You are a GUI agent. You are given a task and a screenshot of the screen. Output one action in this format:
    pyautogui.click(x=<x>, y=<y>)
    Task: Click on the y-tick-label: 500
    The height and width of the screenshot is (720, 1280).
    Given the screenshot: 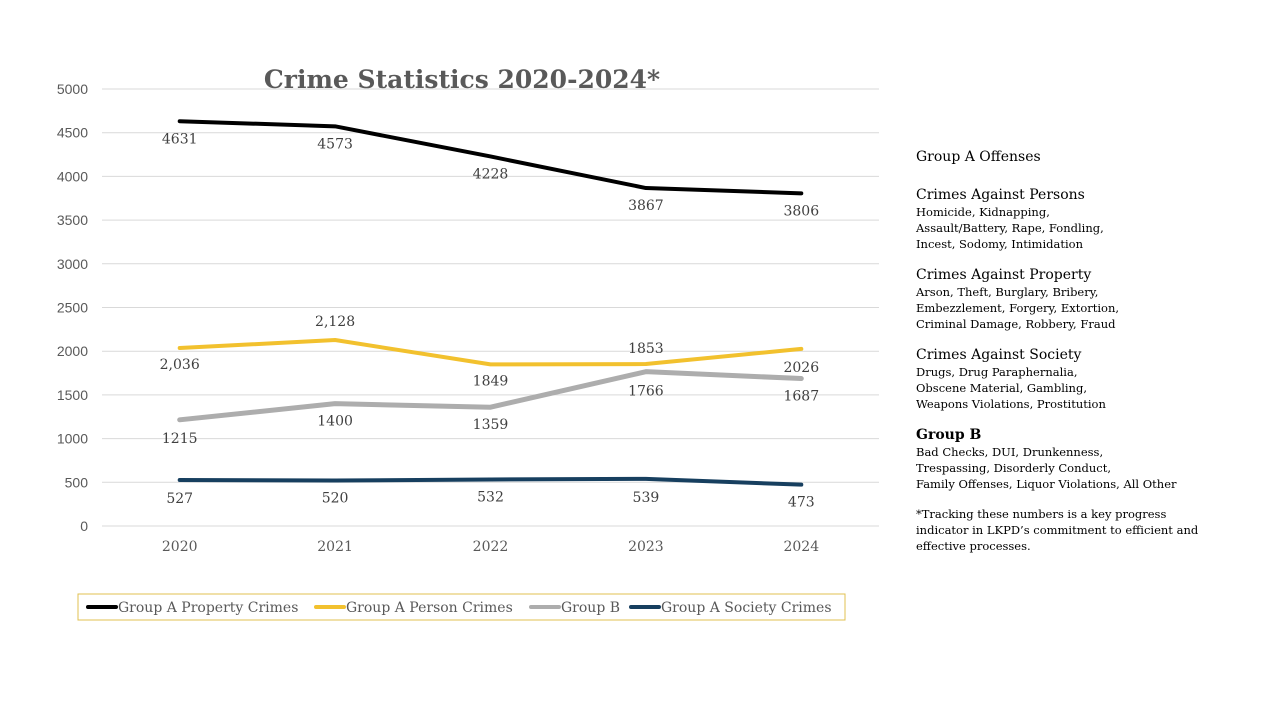 What is the action you would take?
    pyautogui.click(x=77, y=482)
    